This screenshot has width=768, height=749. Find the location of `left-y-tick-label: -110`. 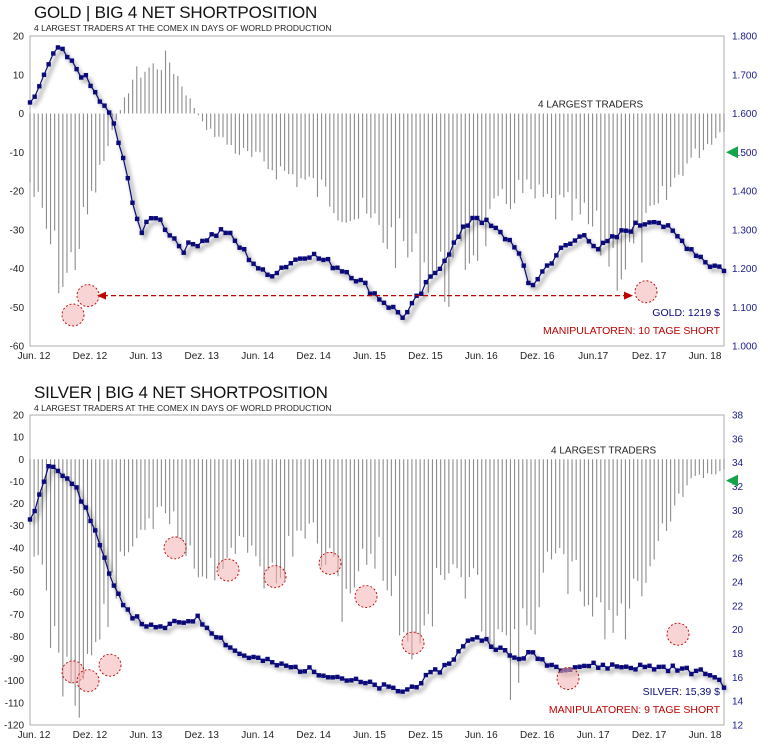

left-y-tick-label: -110 is located at coordinates (15, 703).